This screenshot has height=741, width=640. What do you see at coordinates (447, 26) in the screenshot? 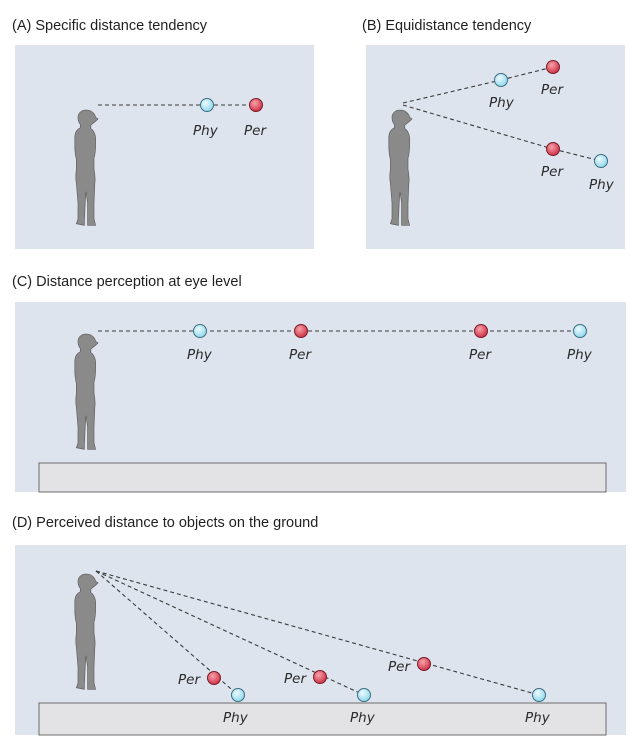
I see `panel-b-title: (B) Equidistance tendency` at bounding box center [447, 26].